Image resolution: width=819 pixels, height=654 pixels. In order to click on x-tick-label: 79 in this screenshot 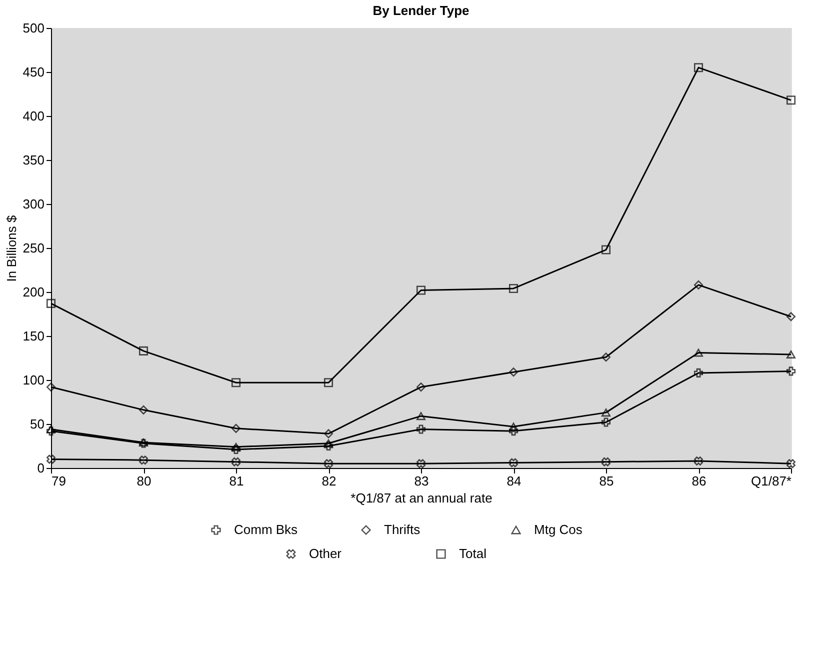, I will do `click(59, 481)`.